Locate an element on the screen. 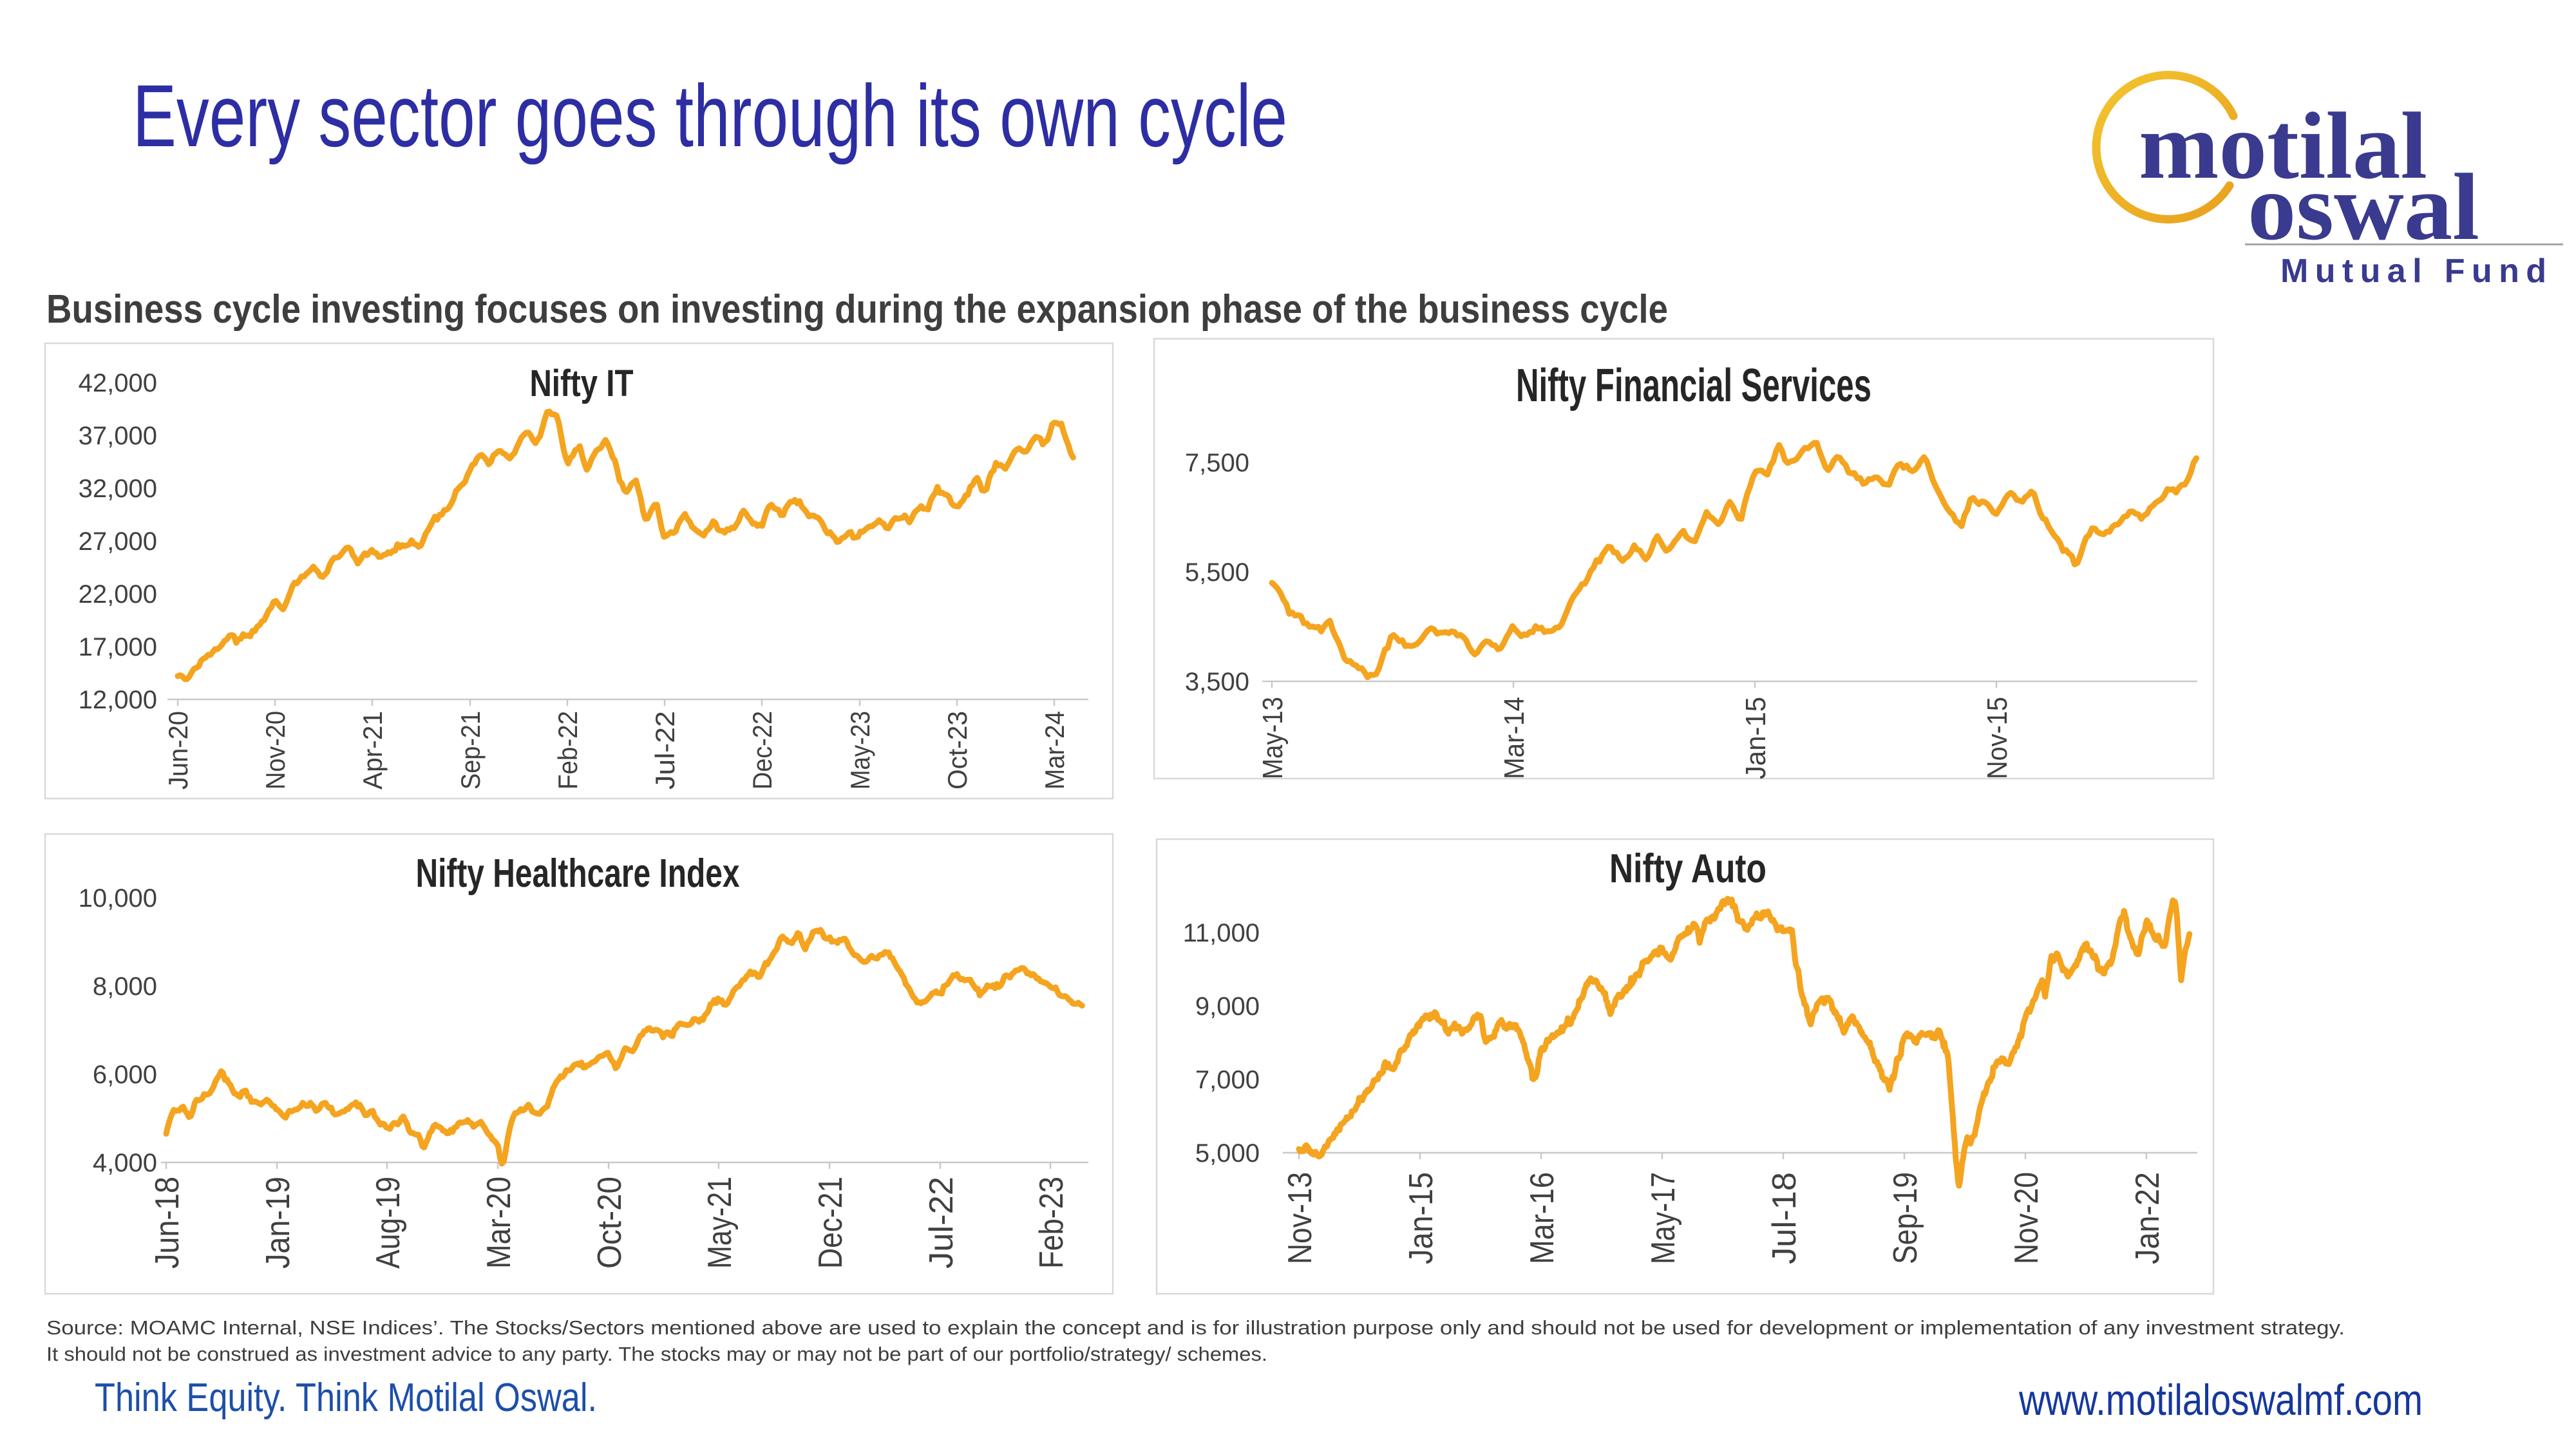  svg-text: 7,000 is located at coordinates (1227, 1080).